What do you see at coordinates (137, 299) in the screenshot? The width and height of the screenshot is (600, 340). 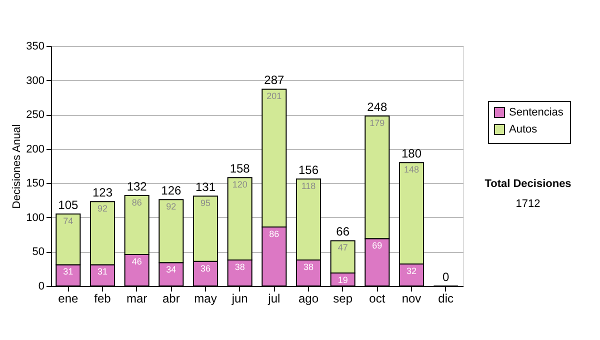 I see `x-tick-label: mar` at bounding box center [137, 299].